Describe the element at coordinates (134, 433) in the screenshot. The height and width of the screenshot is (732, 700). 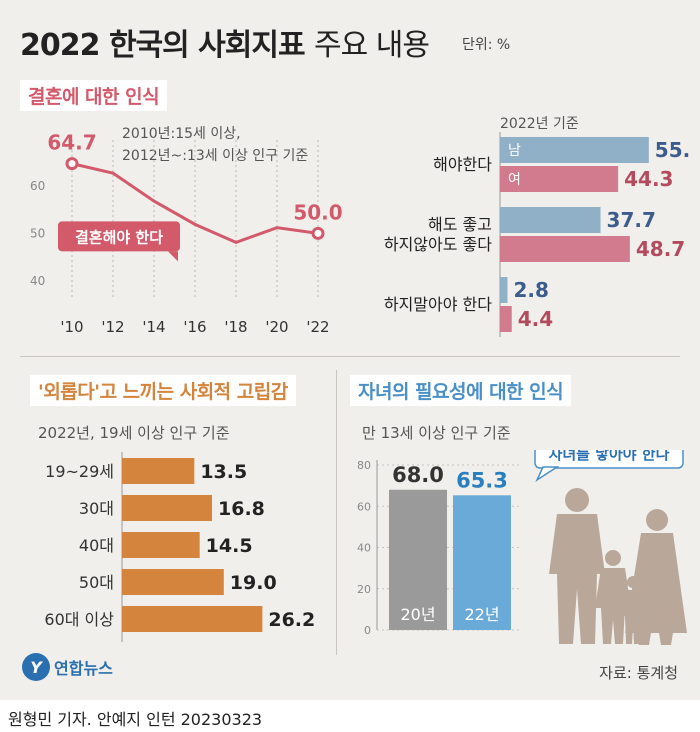
I see `isolation-note: 2022년, 19세 이상 인구 기준` at that location.